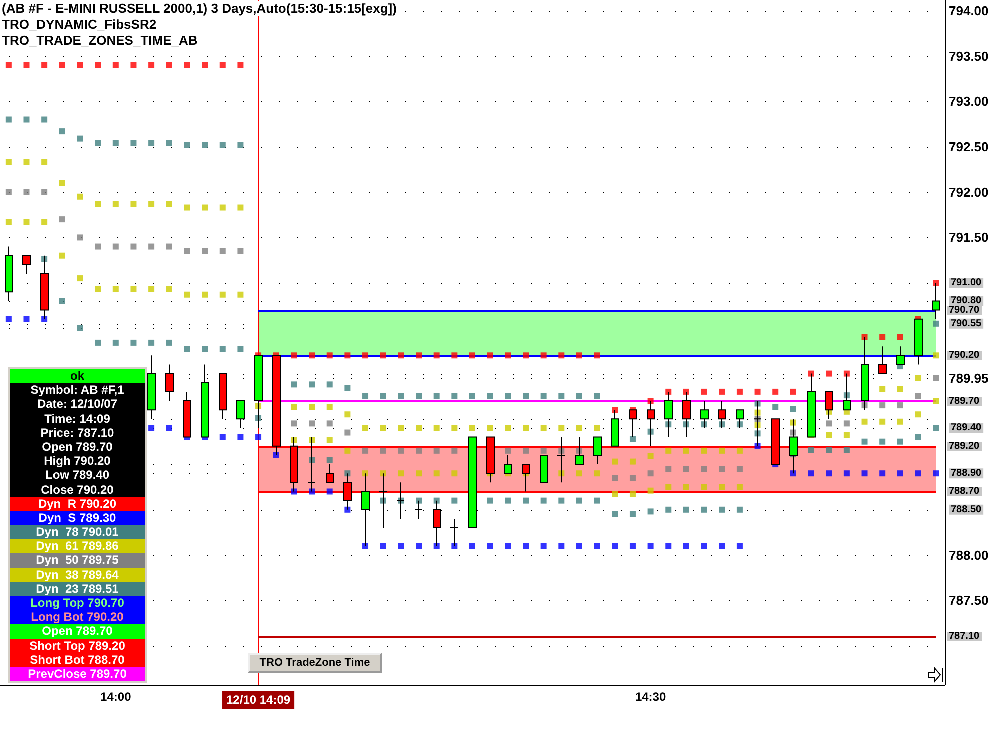  I want to click on annotation: ok, so click(77, 376).